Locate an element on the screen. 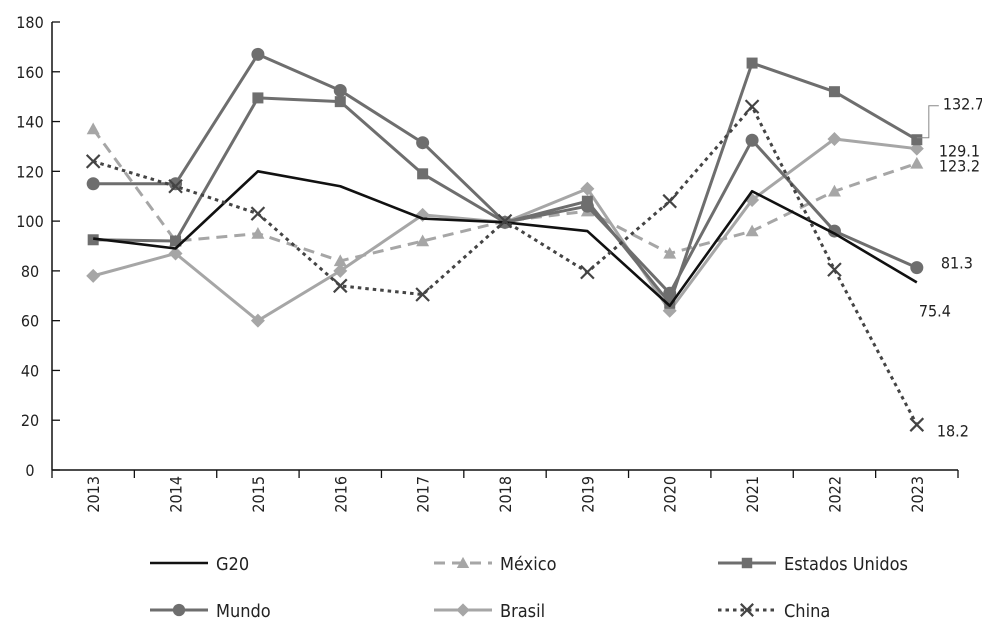  y-tick-label: 100 is located at coordinates (29, 221).